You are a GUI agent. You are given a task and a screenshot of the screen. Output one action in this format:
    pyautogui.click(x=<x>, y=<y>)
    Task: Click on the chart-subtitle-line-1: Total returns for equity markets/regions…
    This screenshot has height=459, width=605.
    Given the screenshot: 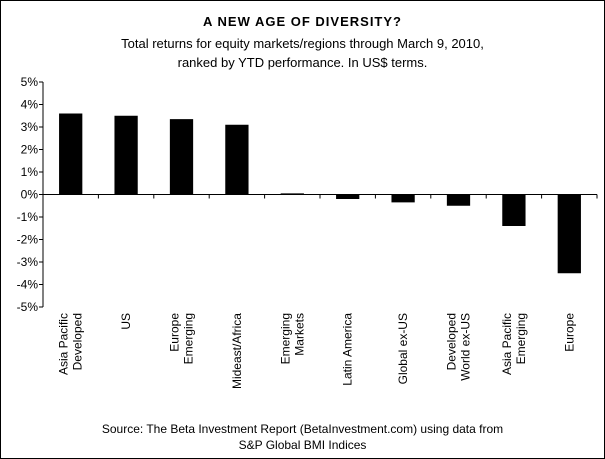 What is the action you would take?
    pyautogui.click(x=302, y=43)
    